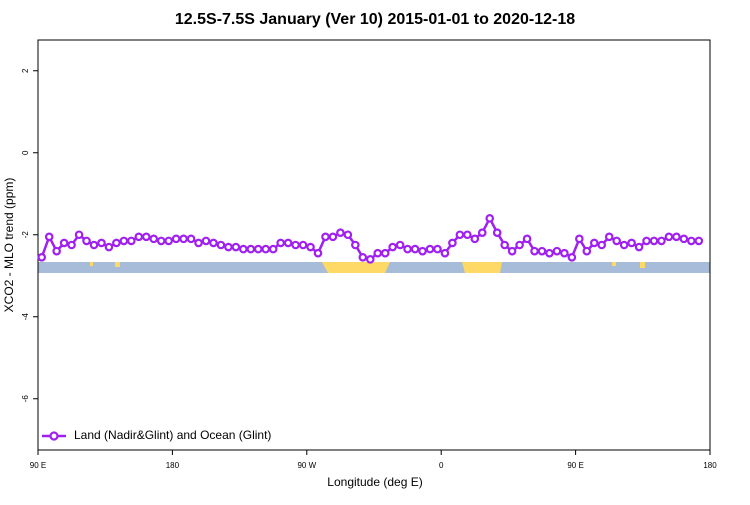 Image resolution: width=750 pixels, height=505 pixels. I want to click on legend-marker, so click(54, 436).